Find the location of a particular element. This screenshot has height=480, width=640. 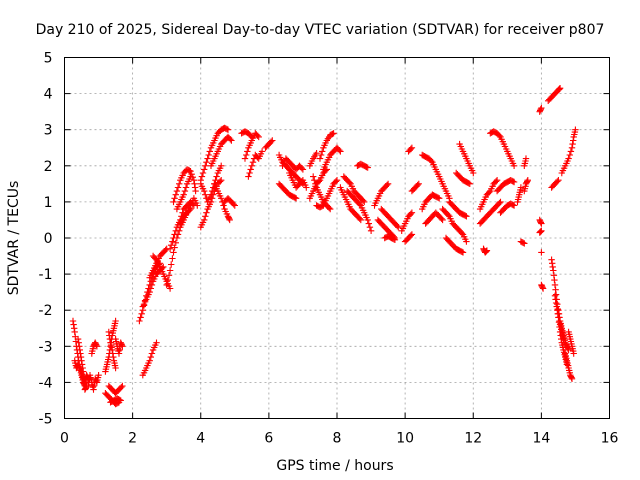

x-tick-label: 6 is located at coordinates (268, 439).